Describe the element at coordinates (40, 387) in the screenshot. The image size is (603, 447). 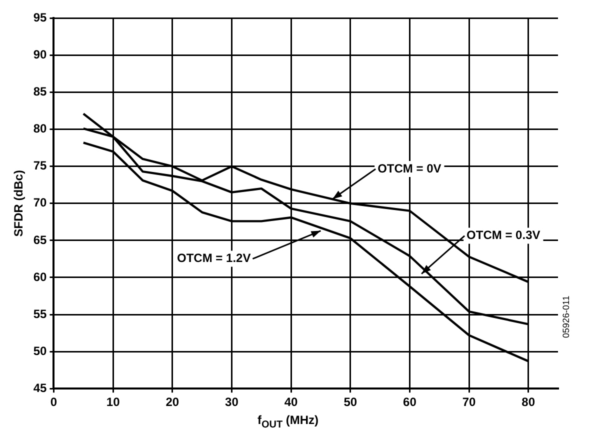
I see `y-tick-label: 45` at that location.